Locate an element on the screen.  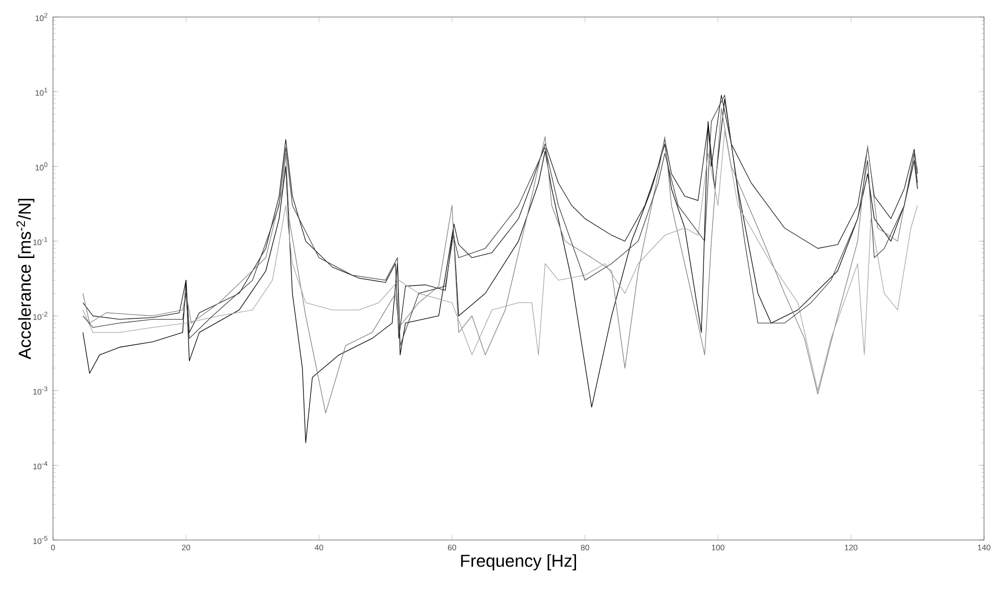
y-tick-label: 10$^{-3}$ is located at coordinates (40, 390).